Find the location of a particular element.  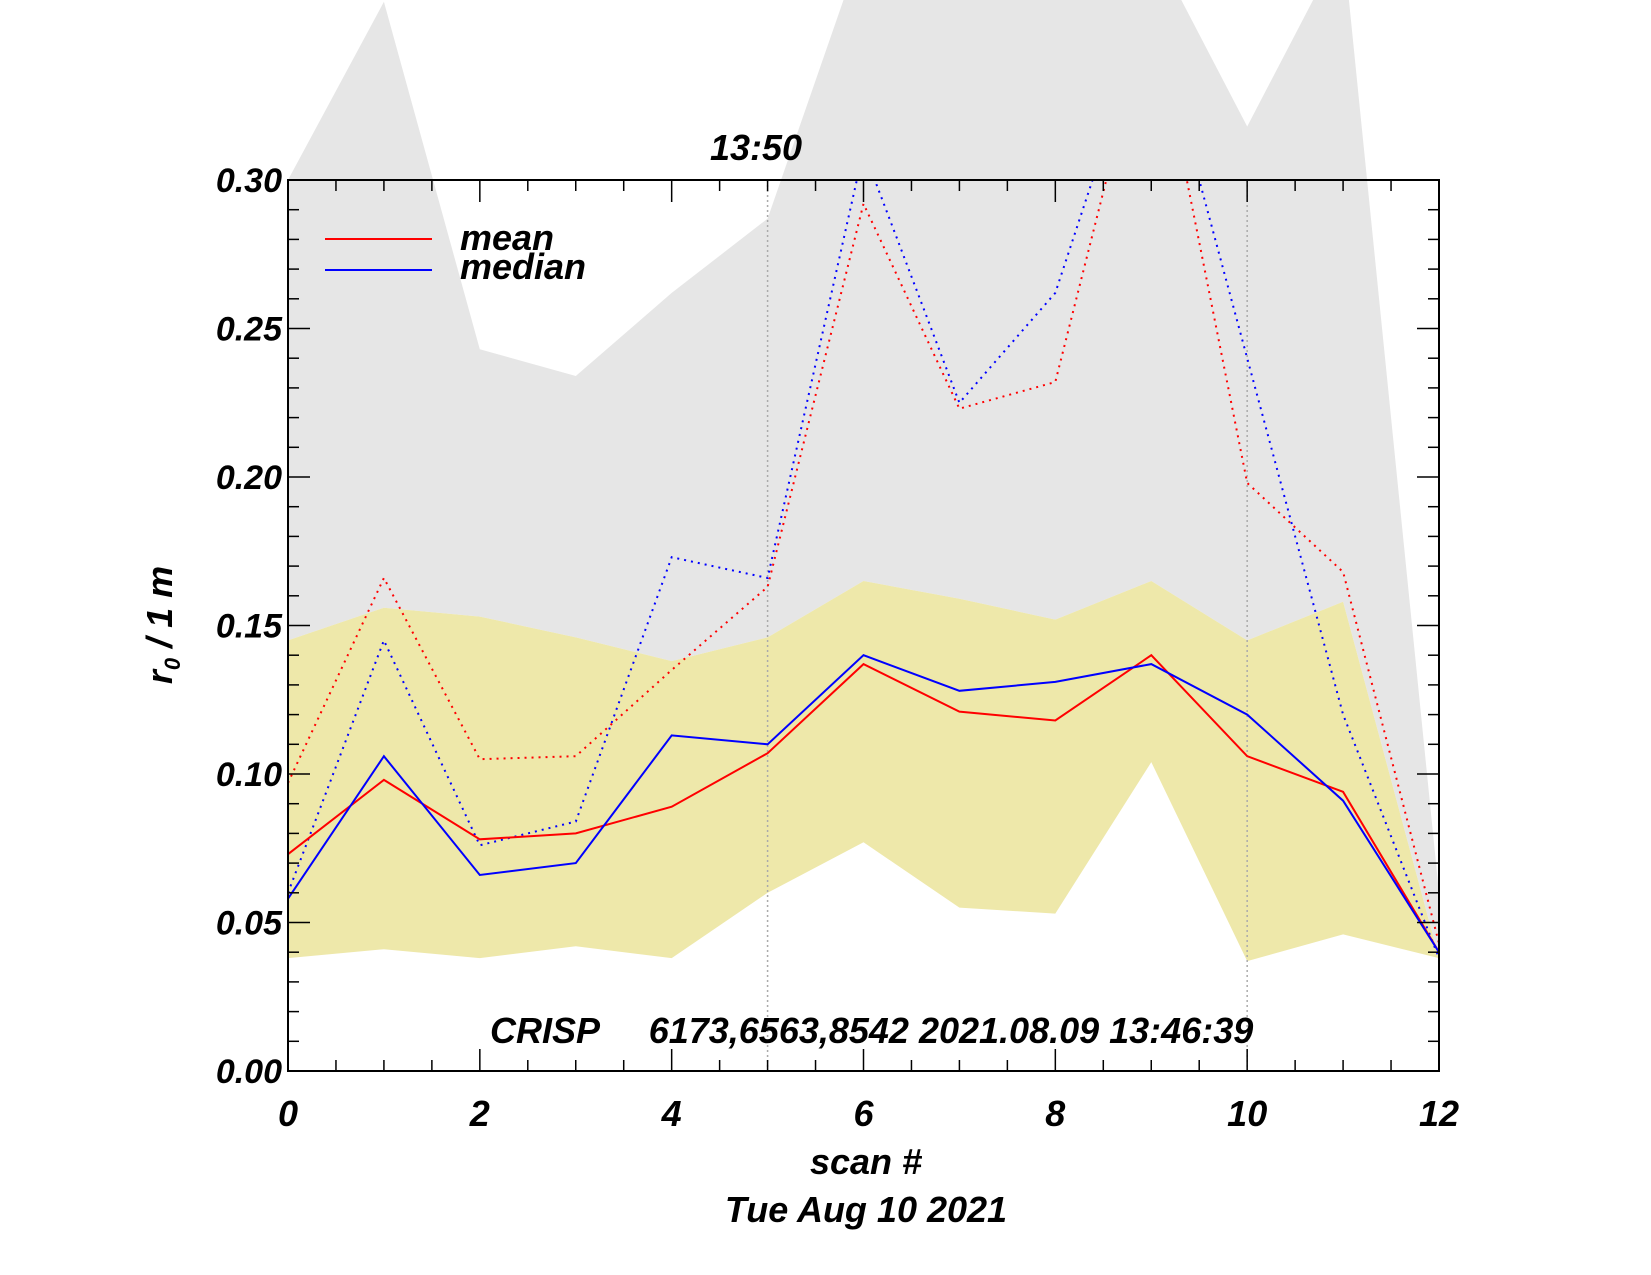

y-tick-label: 0.10 is located at coordinates (249, 775).